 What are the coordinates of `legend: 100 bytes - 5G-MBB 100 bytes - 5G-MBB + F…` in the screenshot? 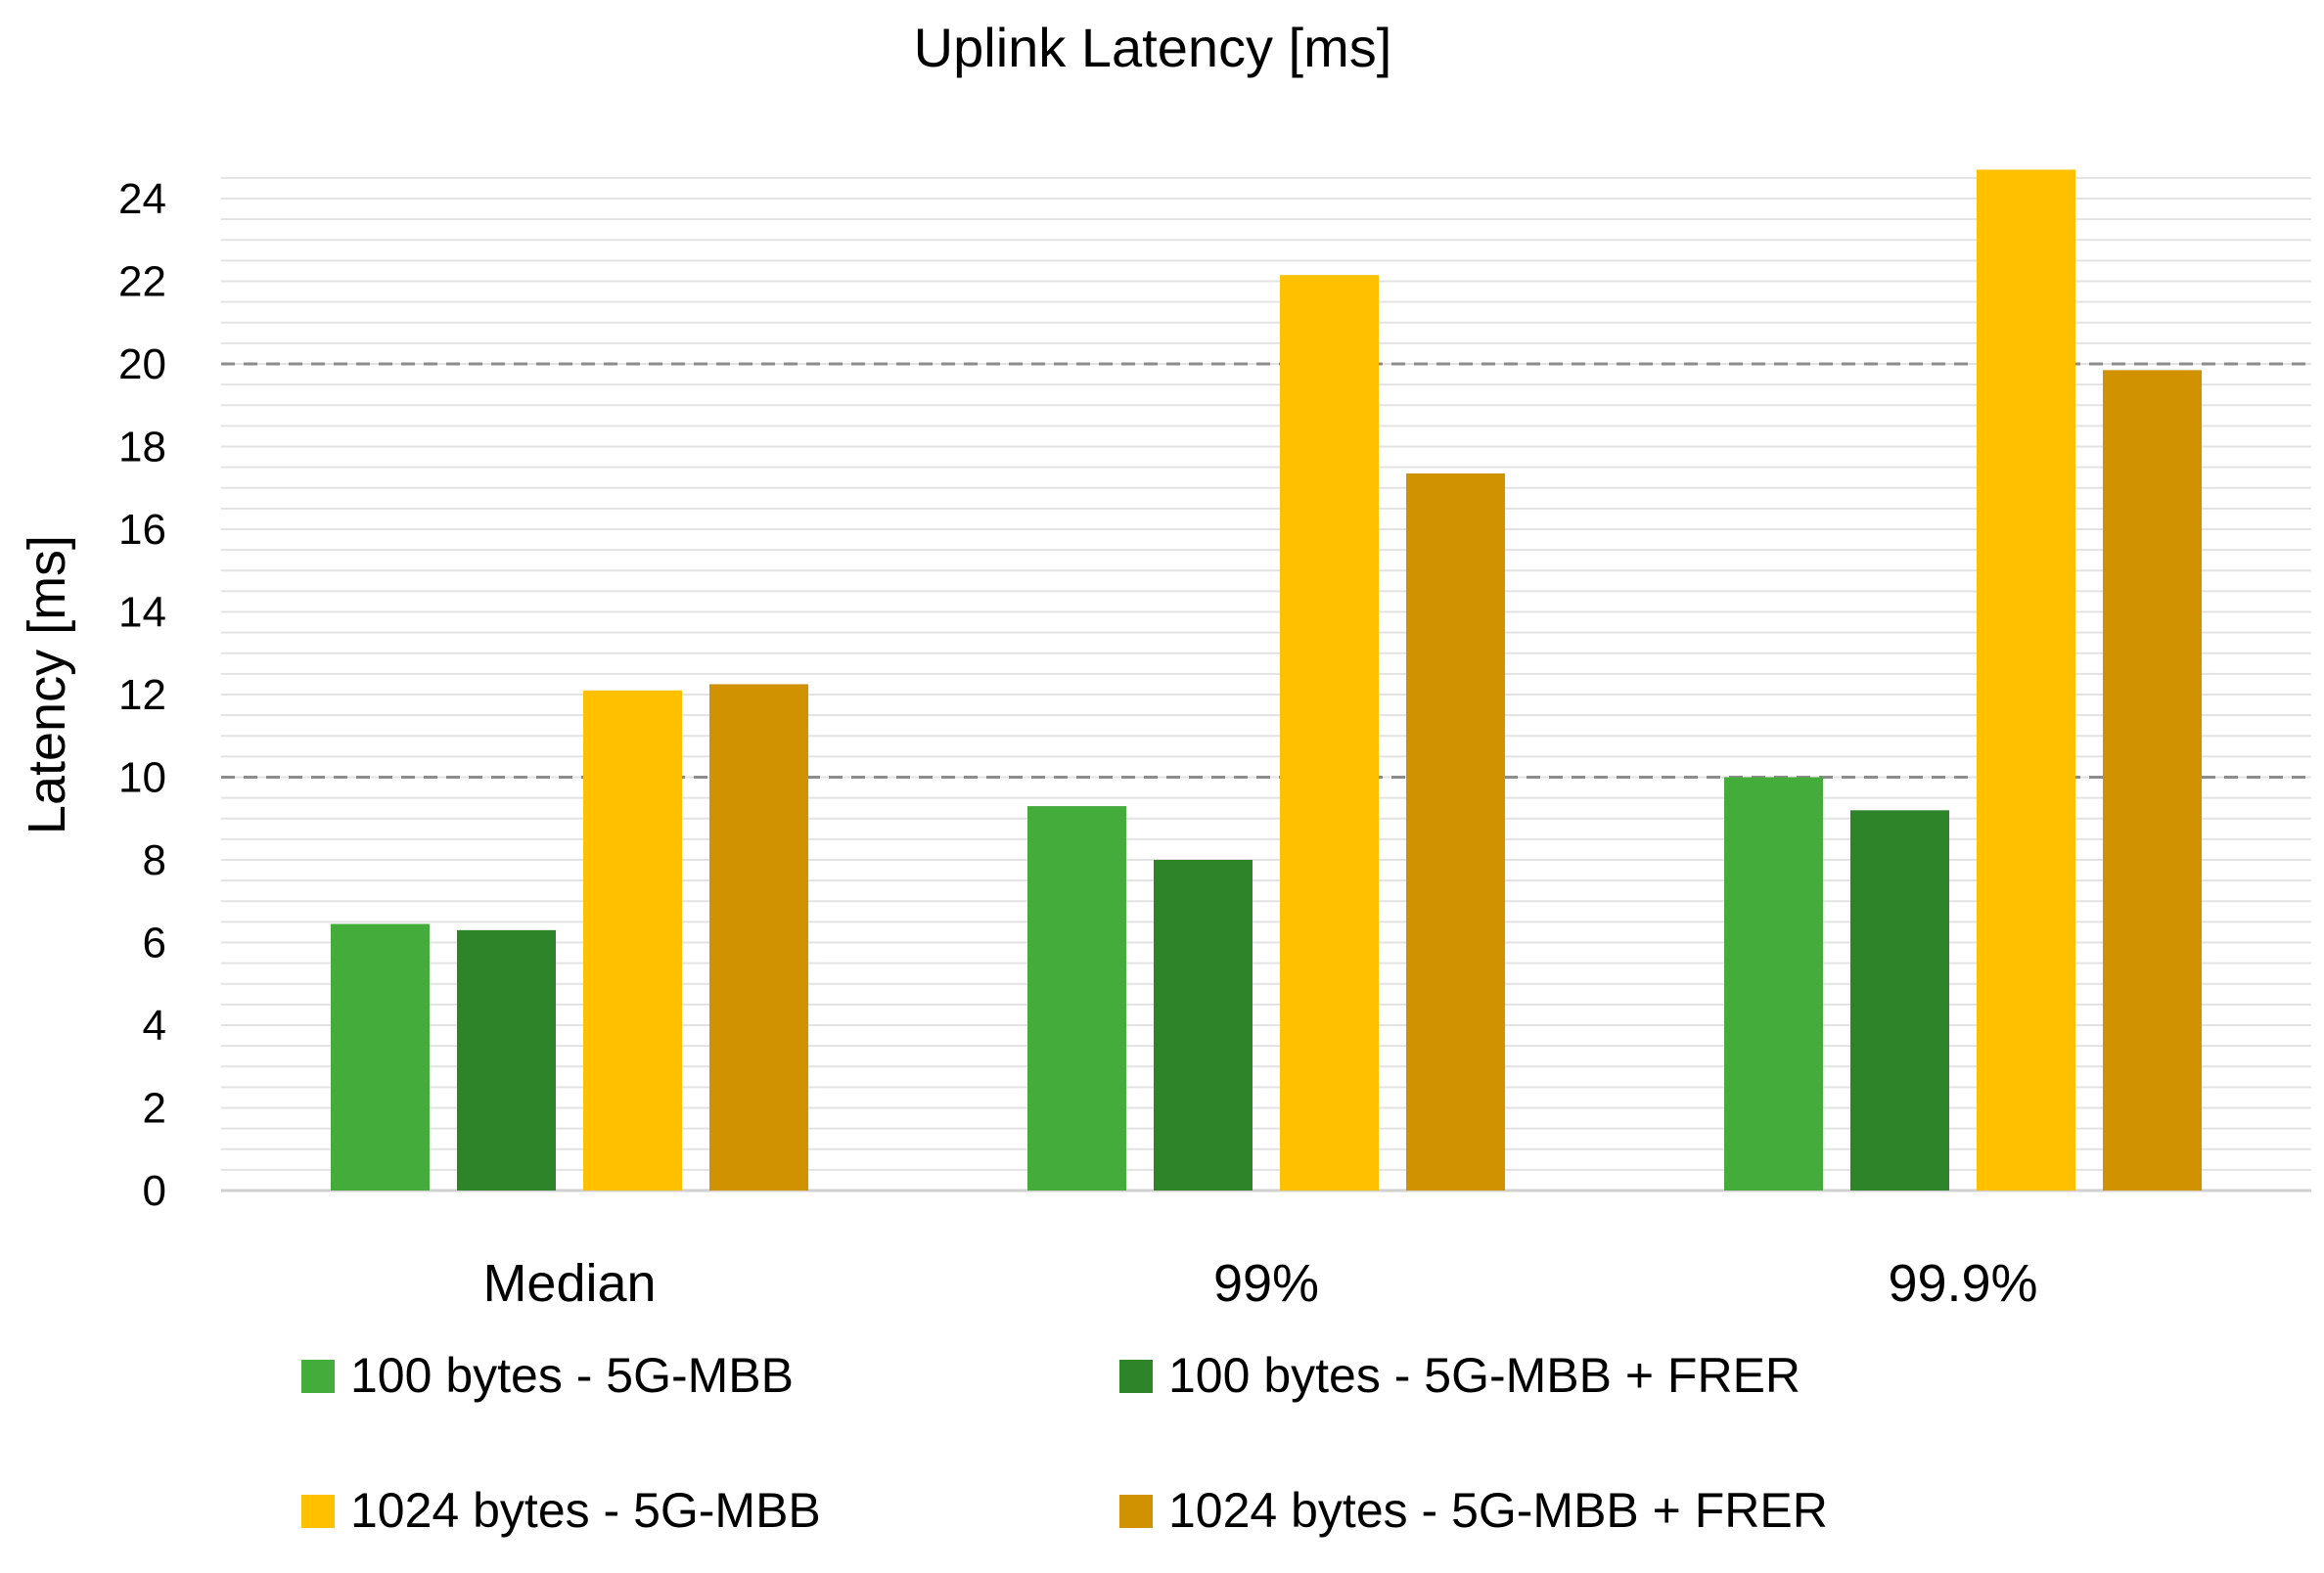 It's located at (1065, 1443).